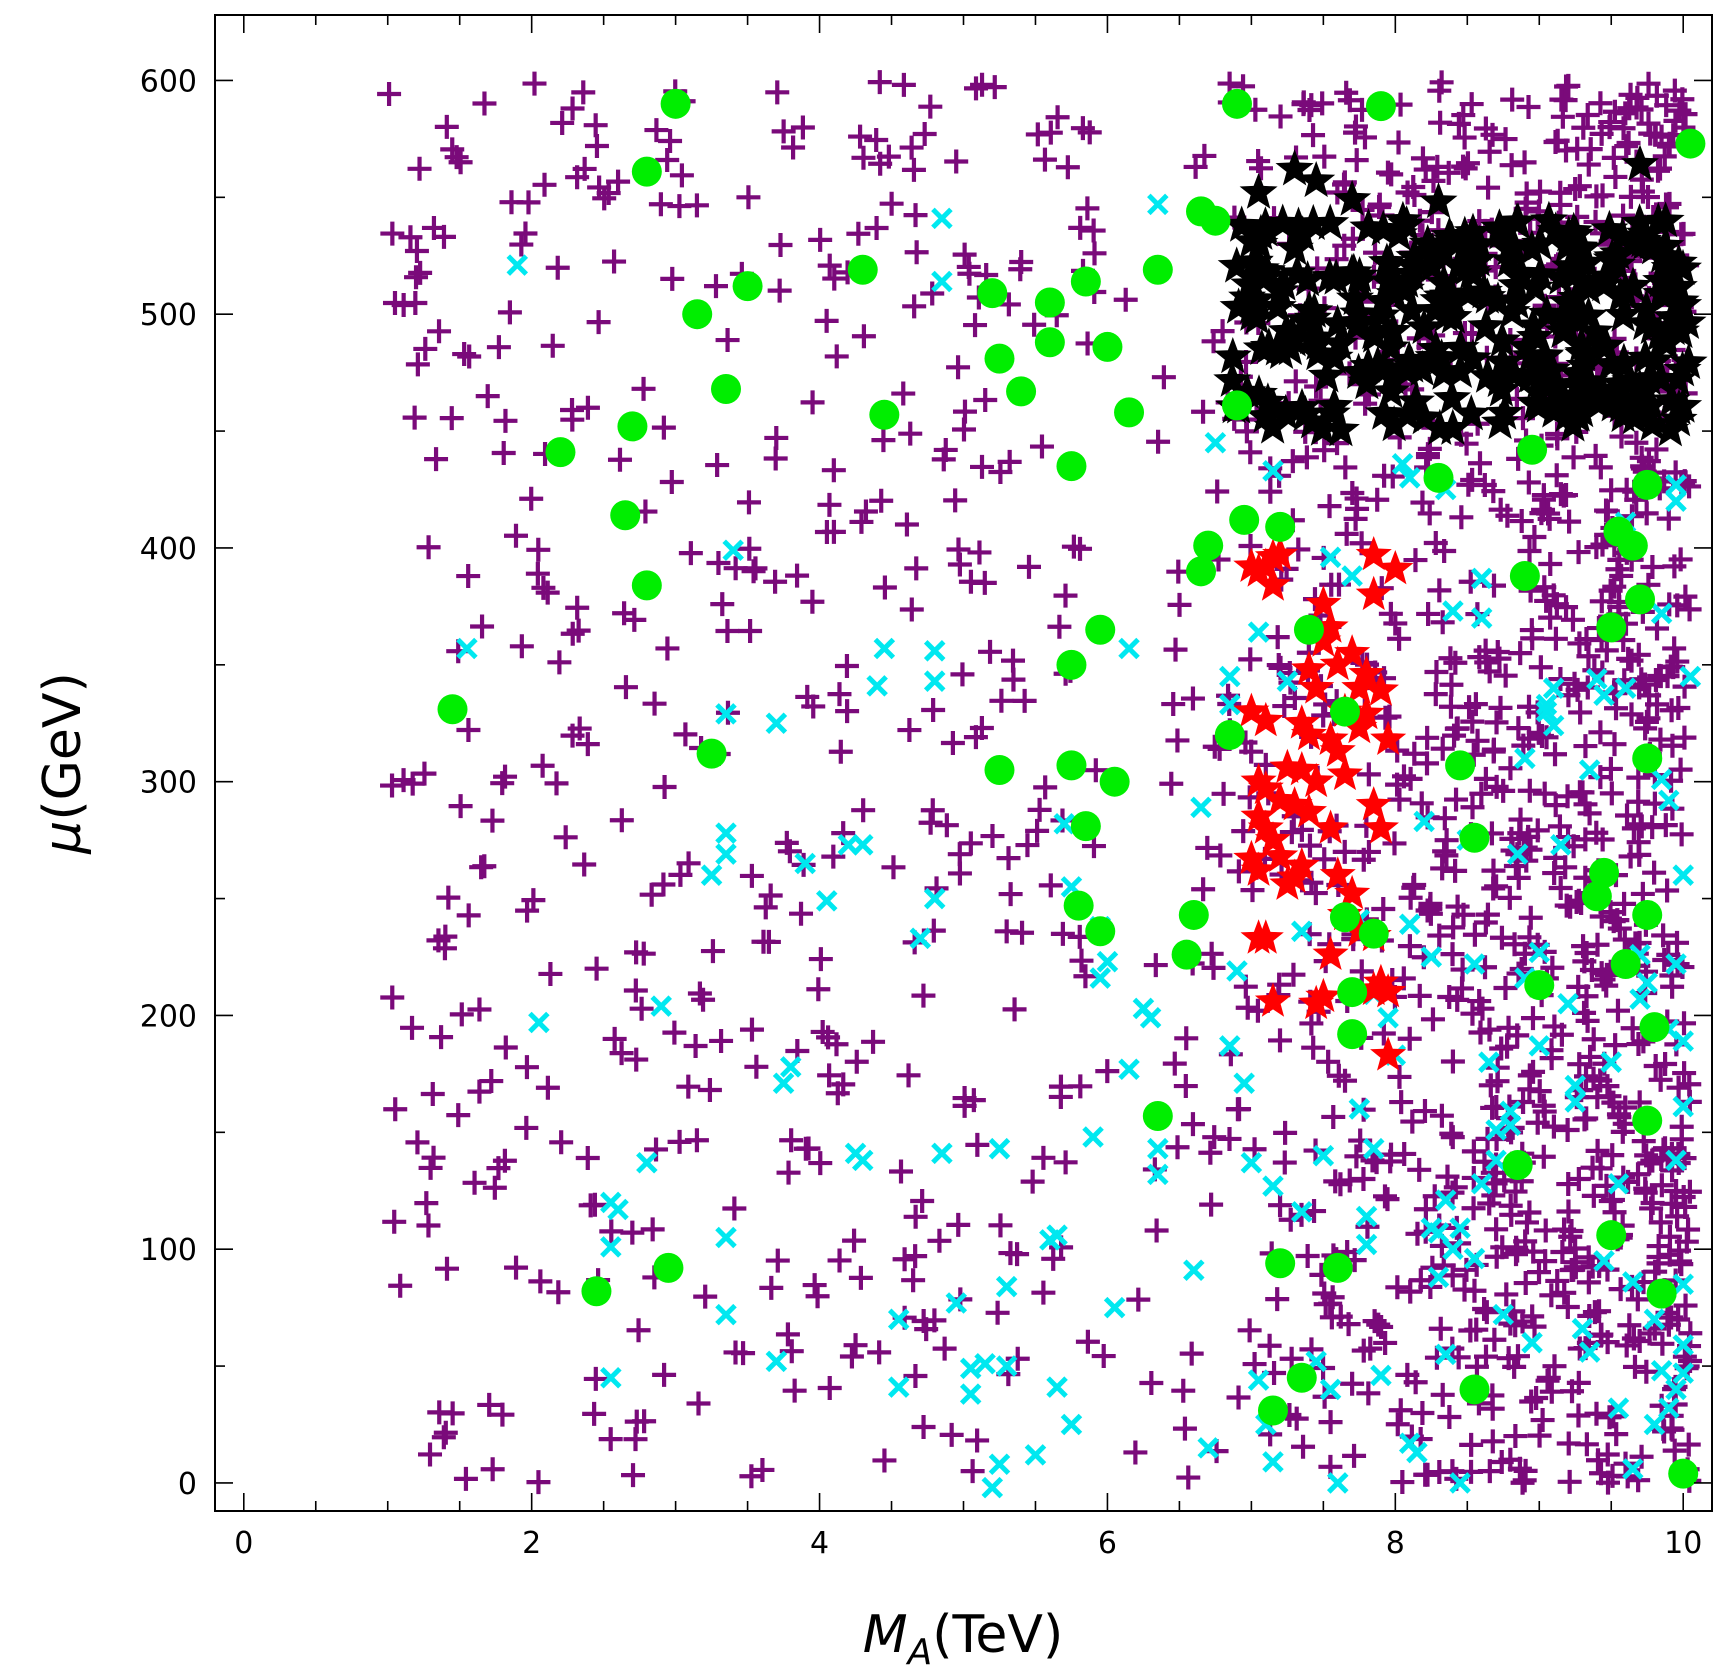 Image resolution: width=1728 pixels, height=1677 pixels. What do you see at coordinates (1107, 1543) in the screenshot?
I see `x-tick-label: 6` at bounding box center [1107, 1543].